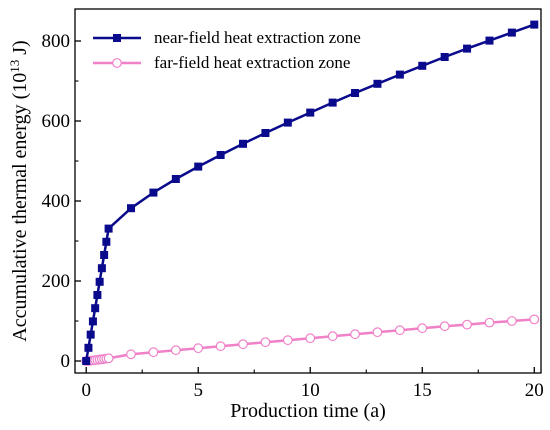 This screenshot has height=430, width=550. Describe the element at coordinates (310, 390) in the screenshot. I see `x-tick-label: 10` at that location.